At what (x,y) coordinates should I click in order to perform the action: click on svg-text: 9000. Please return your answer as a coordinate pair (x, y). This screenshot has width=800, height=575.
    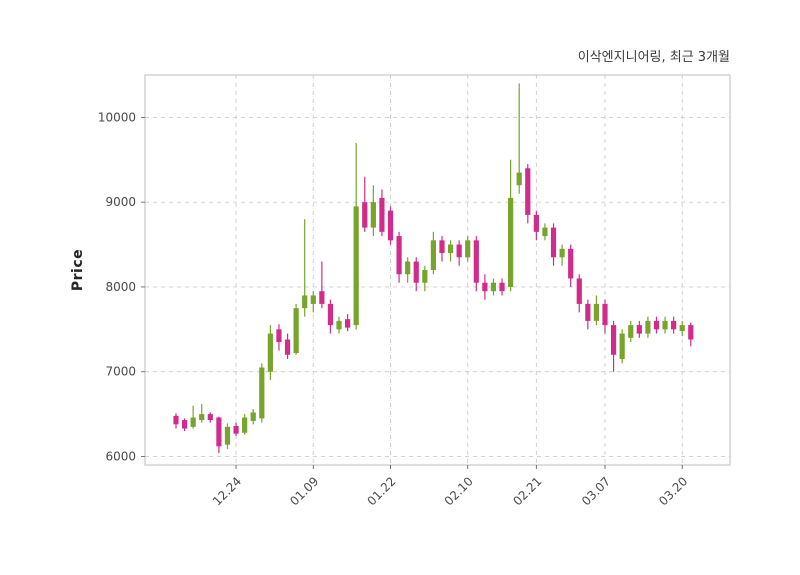
    Looking at the image, I should click on (120, 202).